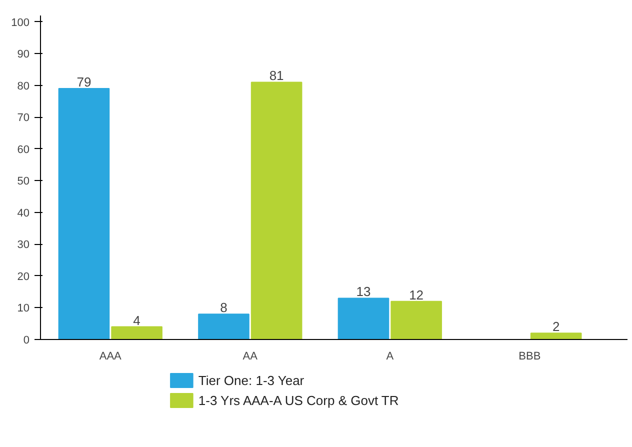 Image resolution: width=632 pixels, height=447 pixels. Describe the element at coordinates (110, 356) in the screenshot. I see `x-tick-label: AAA` at that location.